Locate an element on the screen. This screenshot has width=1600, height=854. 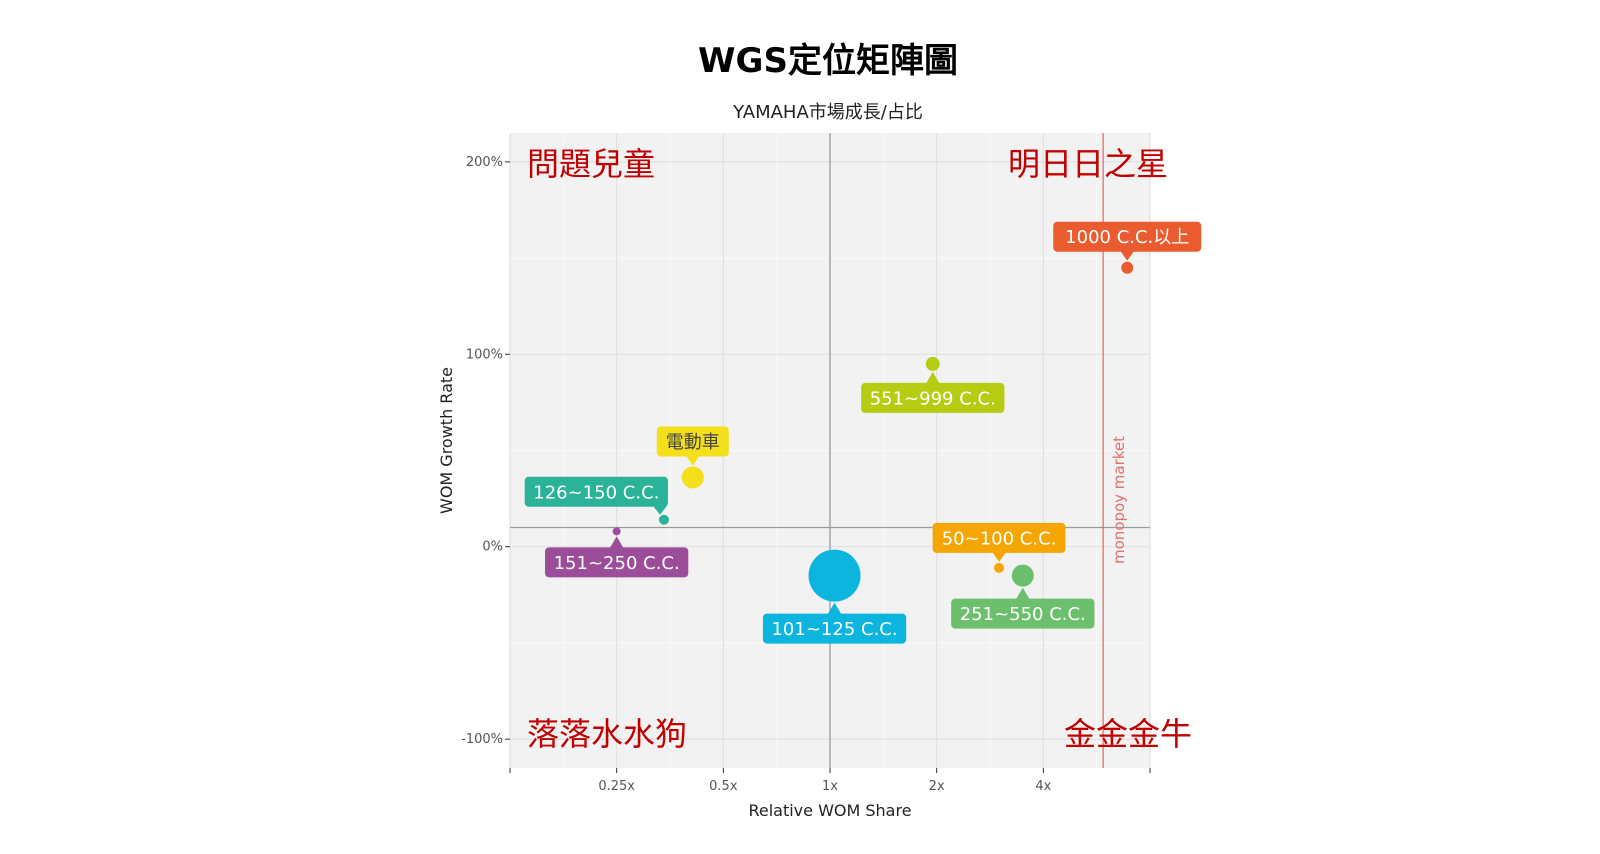
data-label: 551~999 C.C. is located at coordinates (933, 398).